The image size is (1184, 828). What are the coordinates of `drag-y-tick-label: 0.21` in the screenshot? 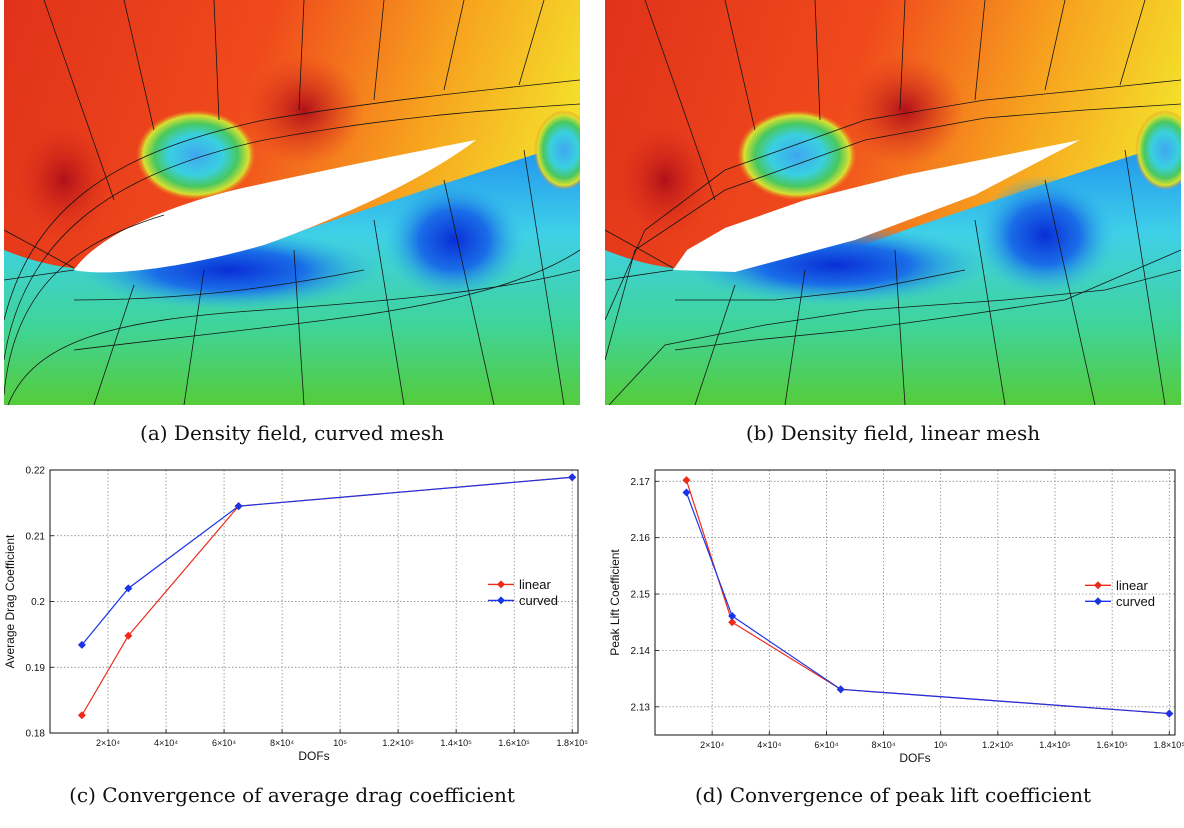 It's located at (36, 536).